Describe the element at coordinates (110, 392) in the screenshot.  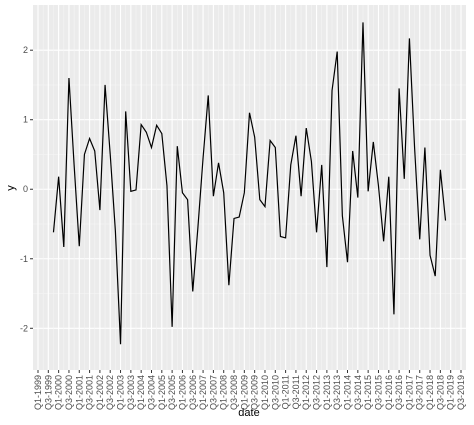
I see `x-tick-label: Q3-2002` at that location.